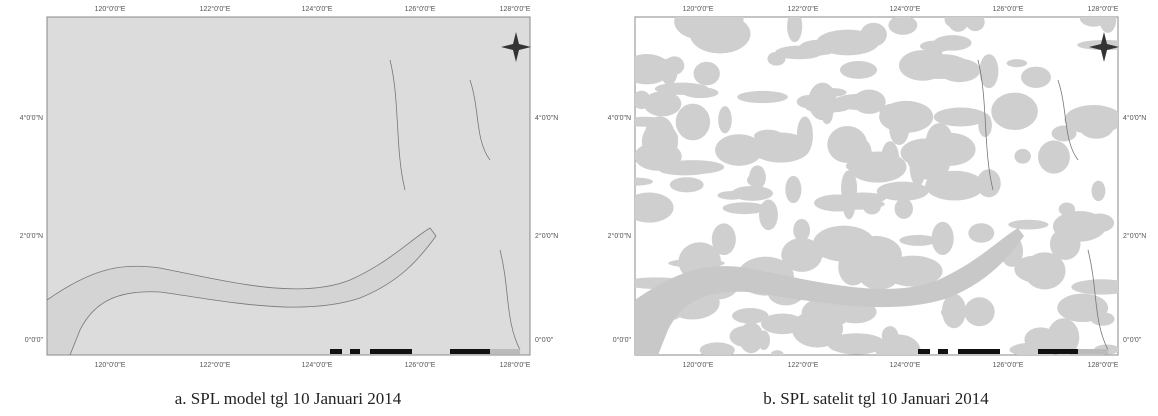 Image resolution: width=1158 pixels, height=416 pixels. Describe the element at coordinates (698, 365) in the screenshot. I see `lon-label-bottom: 120°0'0"E` at that location.